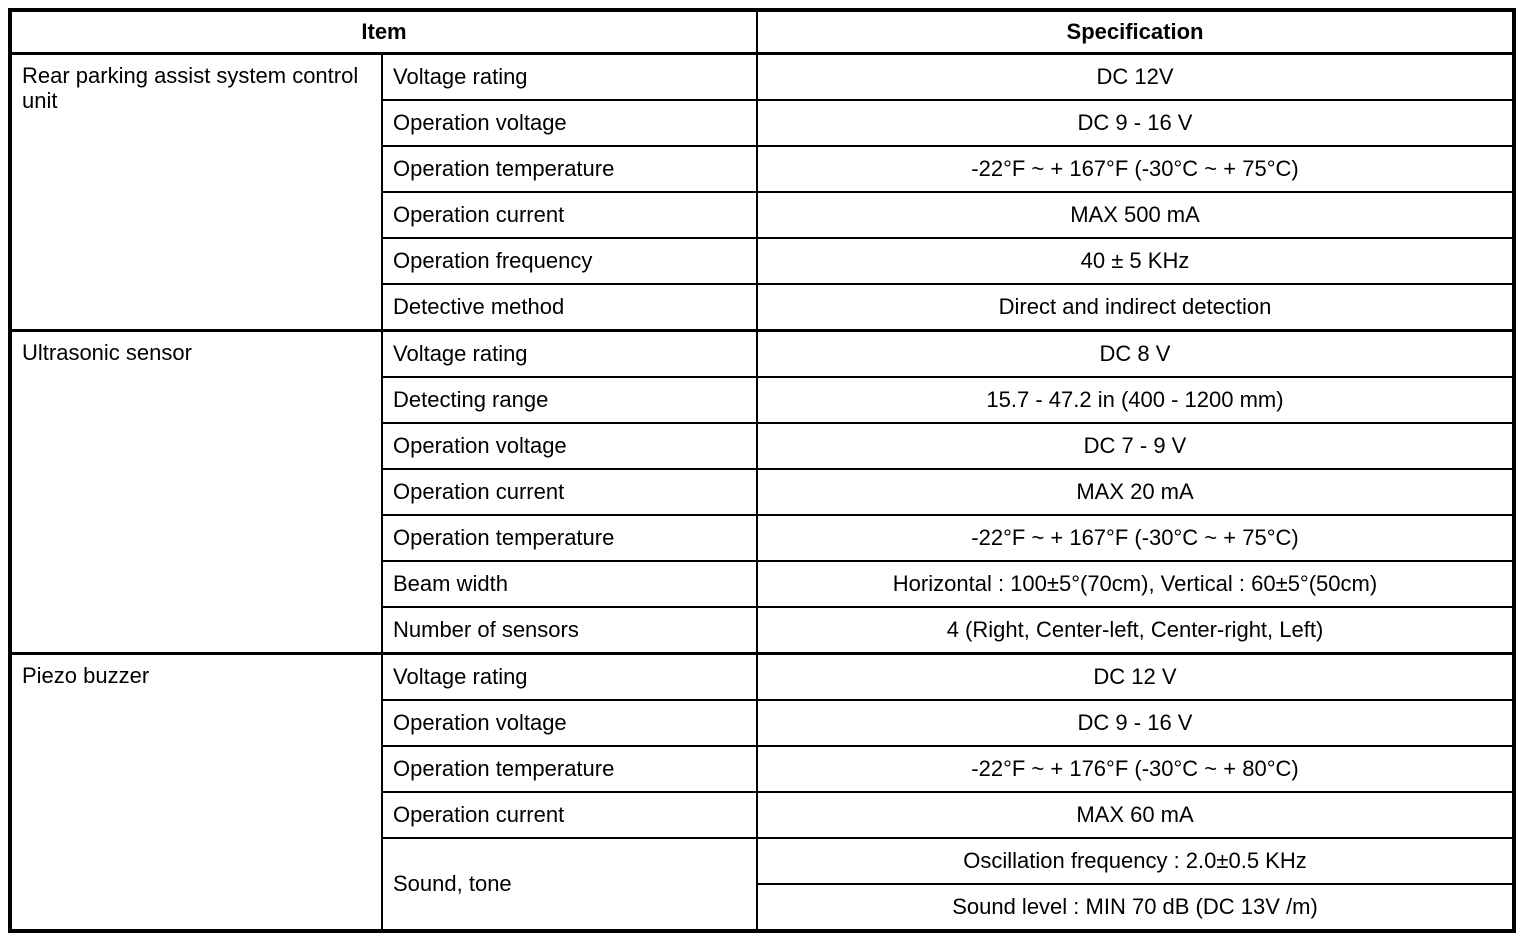  I want to click on spec-cell: Oscillation frequency : 2.0±0.5 KHz, so click(1135, 861).